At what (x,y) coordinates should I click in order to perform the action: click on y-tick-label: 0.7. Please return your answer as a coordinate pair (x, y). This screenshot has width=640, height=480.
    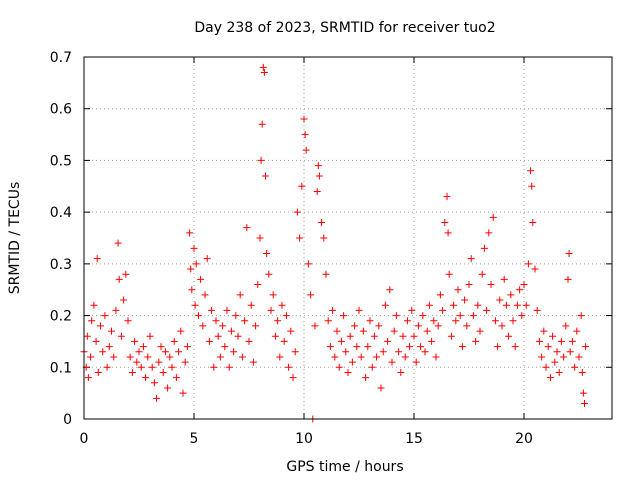
    Looking at the image, I should click on (61, 58).